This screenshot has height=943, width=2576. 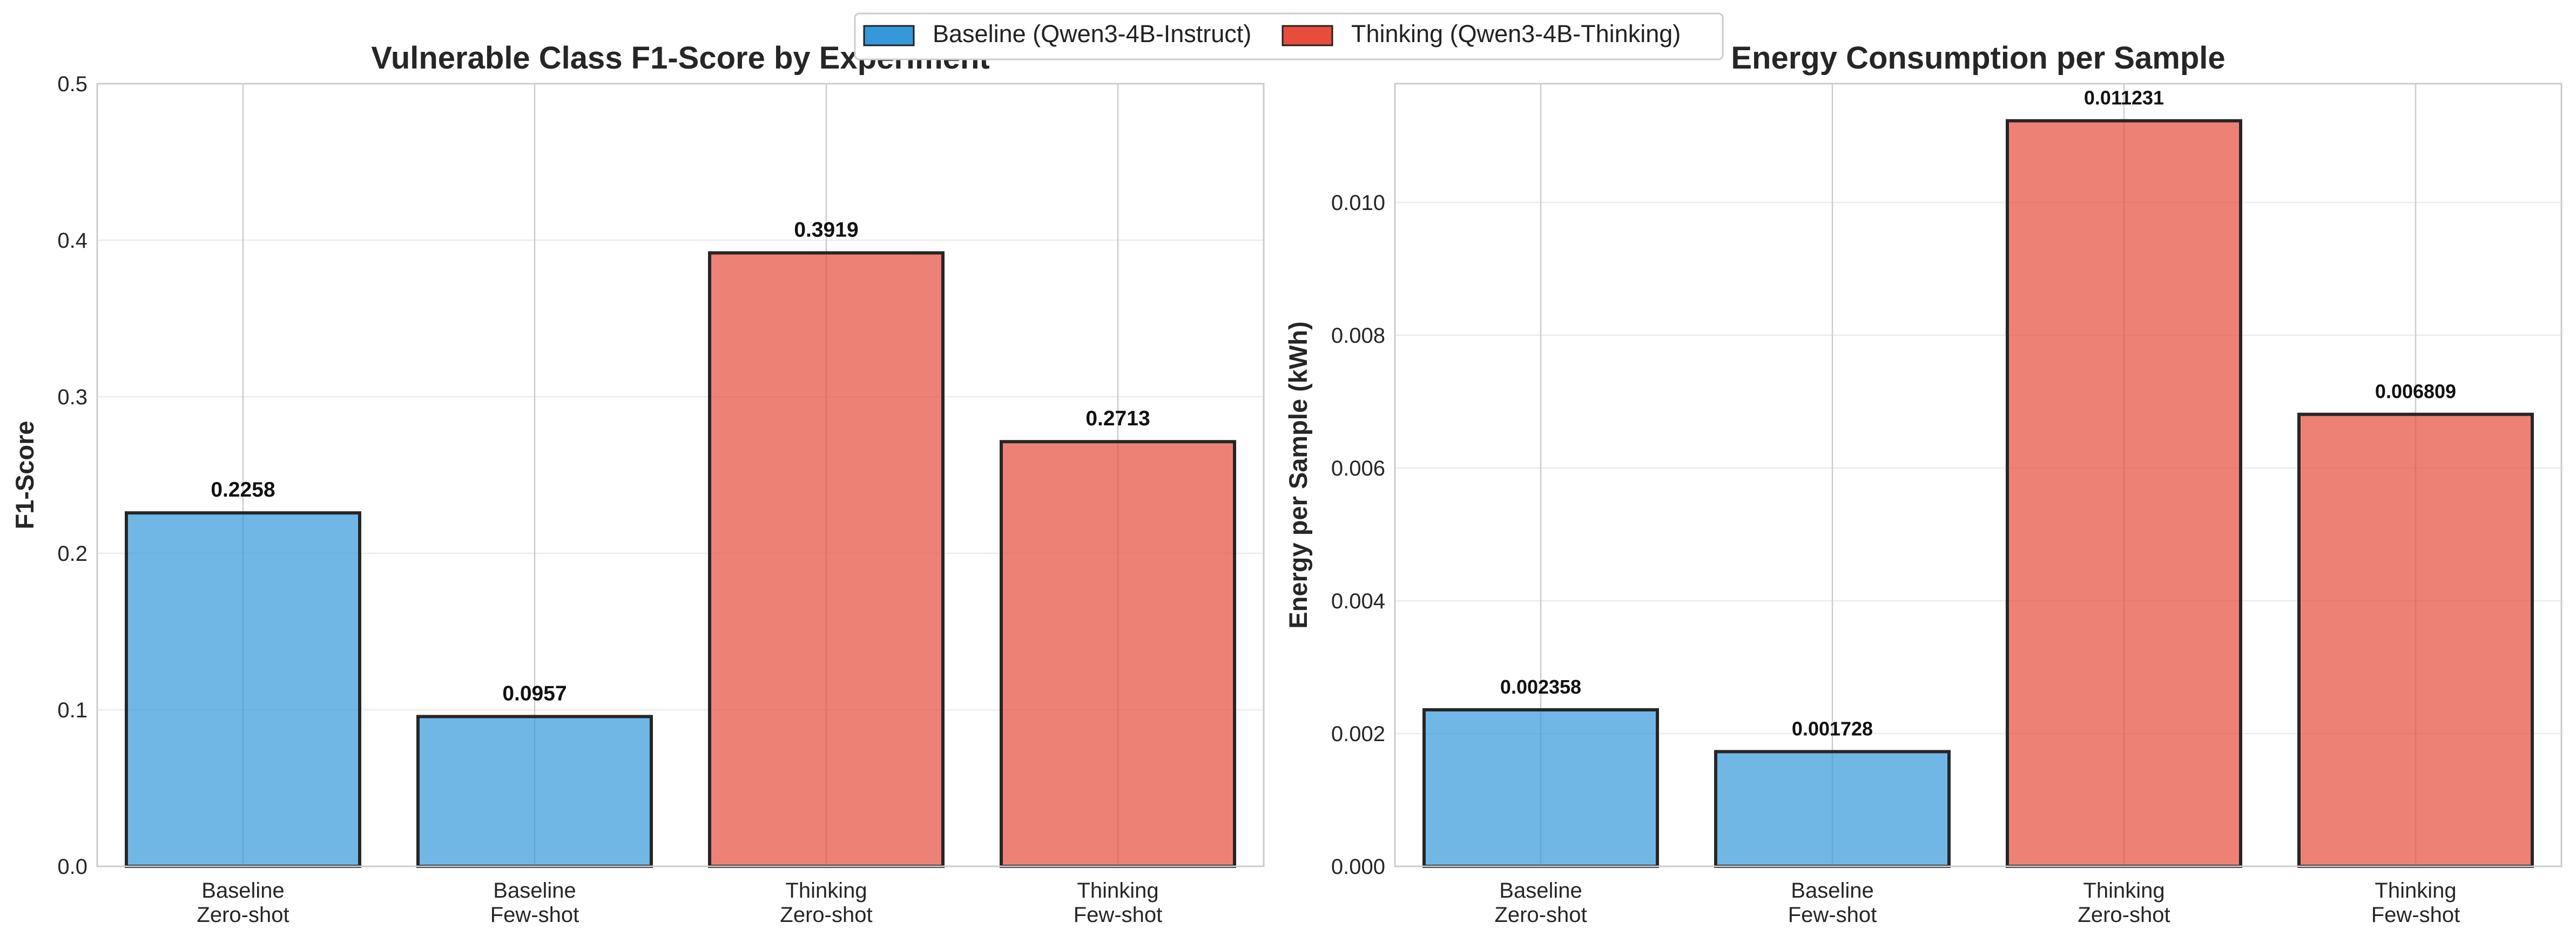 What do you see at coordinates (1358, 468) in the screenshot?
I see `y-tick-label: 0.006` at bounding box center [1358, 468].